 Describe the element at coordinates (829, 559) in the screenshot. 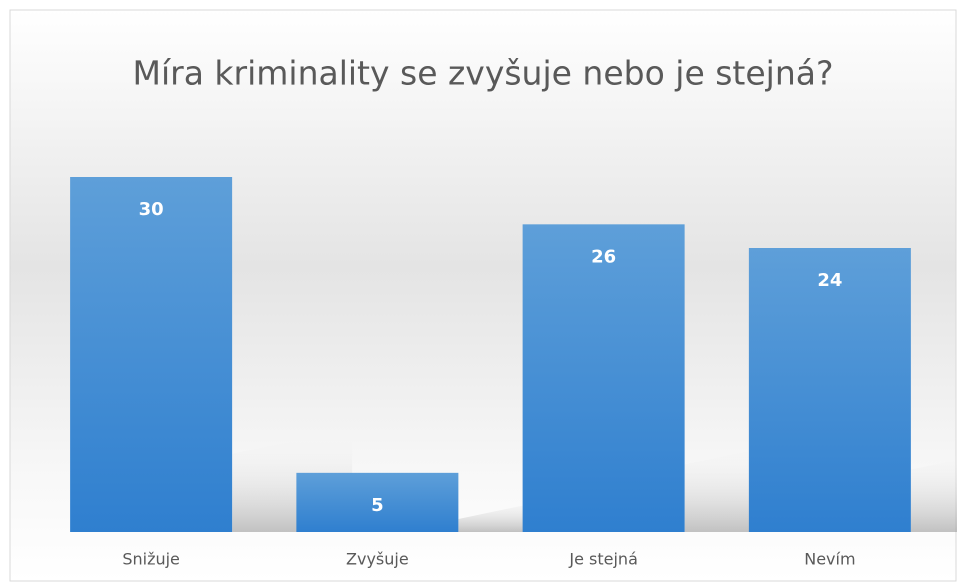

I see `x-tick-label: Nevím` at that location.